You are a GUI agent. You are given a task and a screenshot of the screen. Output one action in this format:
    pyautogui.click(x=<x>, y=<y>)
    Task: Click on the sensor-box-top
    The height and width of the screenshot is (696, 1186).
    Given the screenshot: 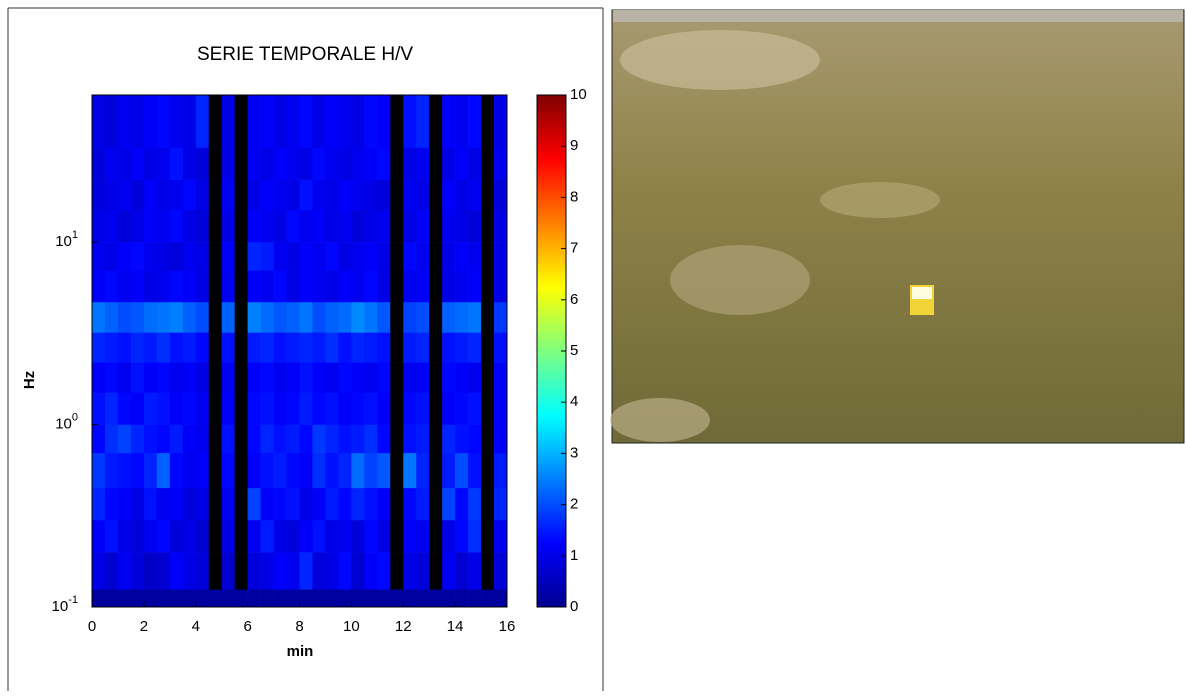 What is the action you would take?
    pyautogui.click(x=922, y=293)
    